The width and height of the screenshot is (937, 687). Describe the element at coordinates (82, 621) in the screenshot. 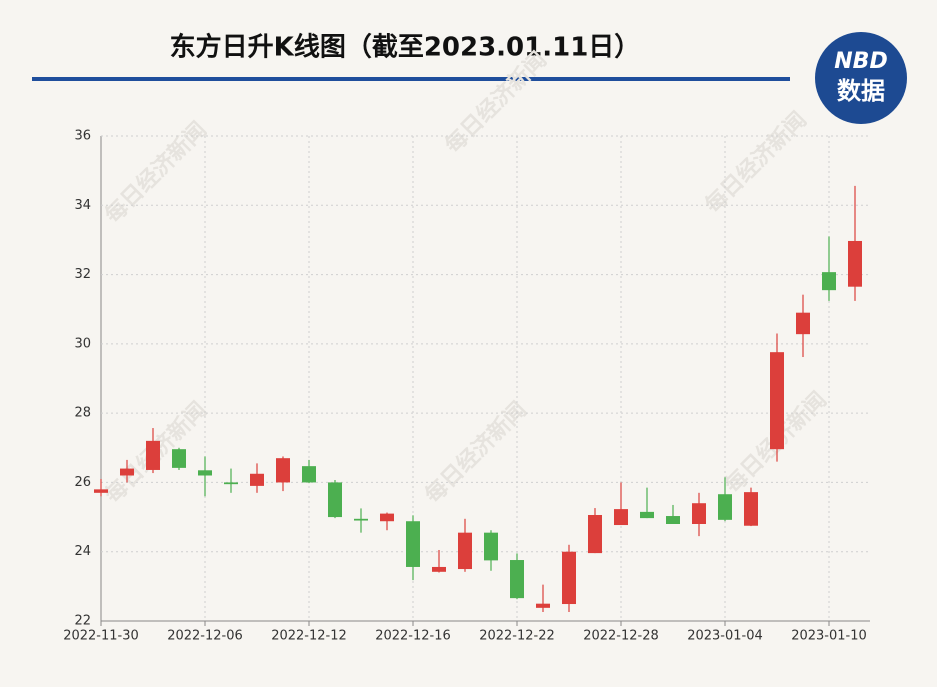

I see `y-tick-label: 22` at that location.